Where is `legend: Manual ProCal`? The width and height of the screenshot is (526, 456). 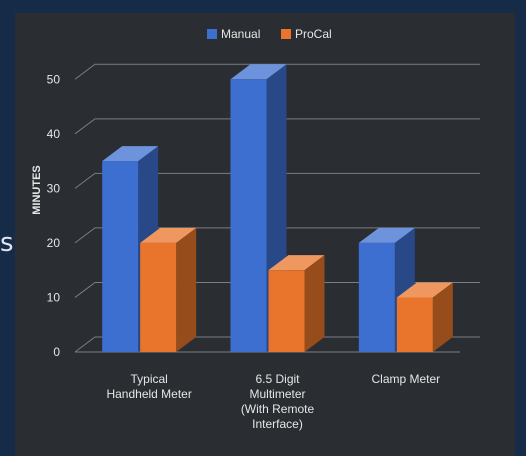
legend: Manual ProCal is located at coordinates (269, 34).